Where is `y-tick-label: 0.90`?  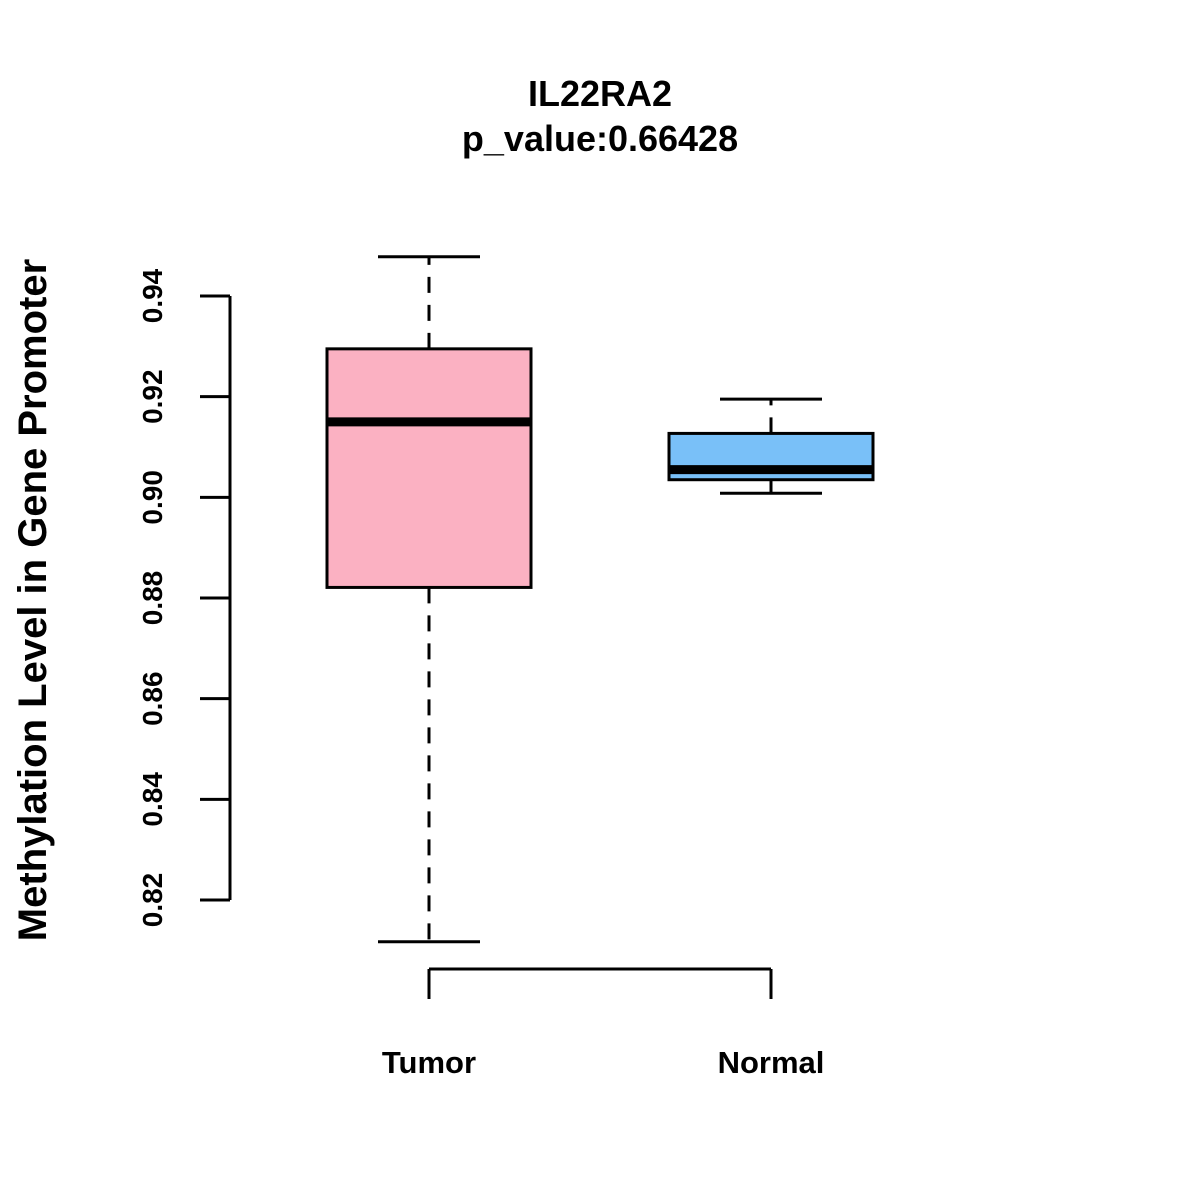
y-tick-label: 0.90 is located at coordinates (152, 497).